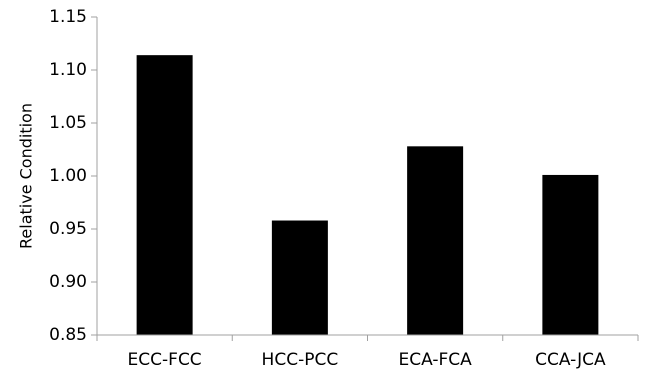 This screenshot has height=378, width=646. Describe the element at coordinates (164, 195) in the screenshot. I see `bar-ecc-fcc` at that location.